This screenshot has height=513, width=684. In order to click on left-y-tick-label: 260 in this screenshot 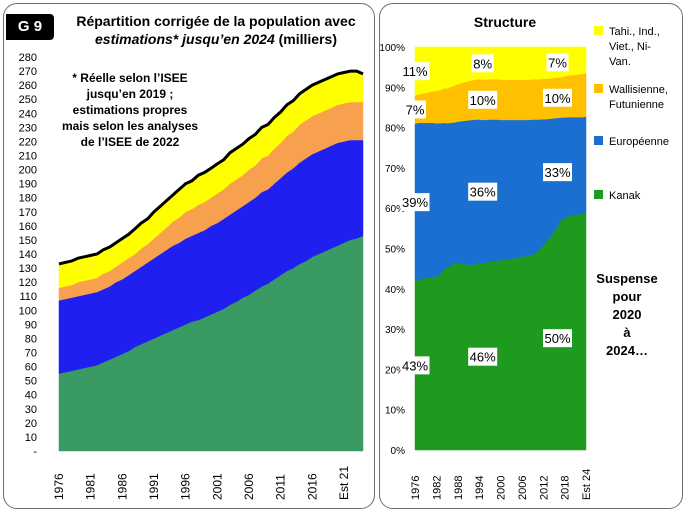, I will do `click(28, 86)`.